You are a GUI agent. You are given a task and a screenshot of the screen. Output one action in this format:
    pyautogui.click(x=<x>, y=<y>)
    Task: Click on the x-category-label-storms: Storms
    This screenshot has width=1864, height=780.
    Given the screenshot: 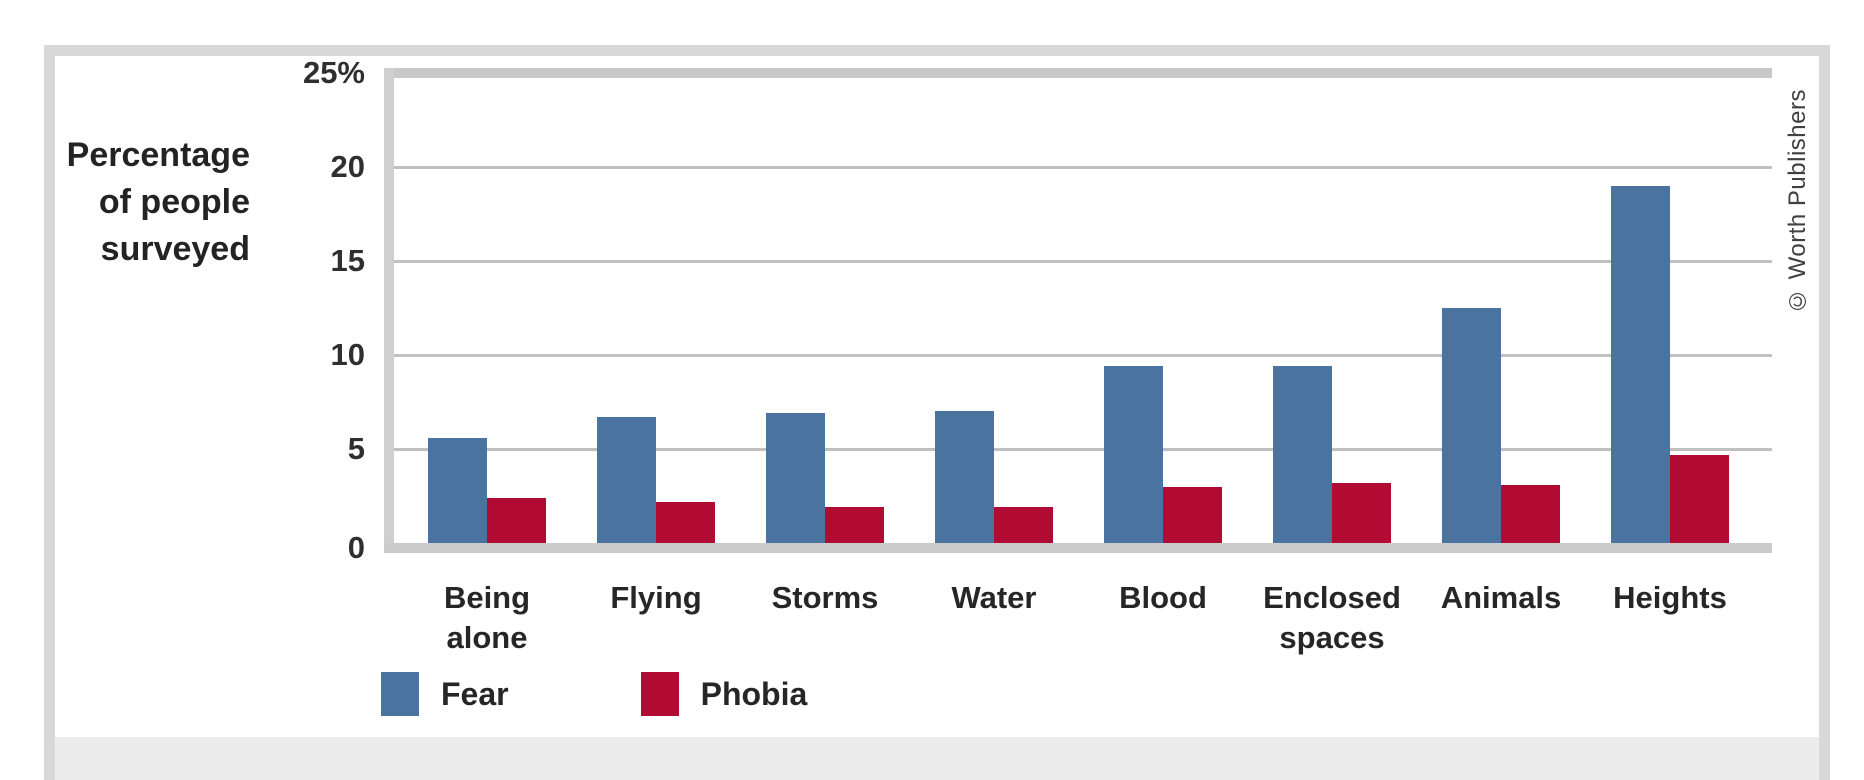 What is the action you would take?
    pyautogui.click(x=825, y=598)
    